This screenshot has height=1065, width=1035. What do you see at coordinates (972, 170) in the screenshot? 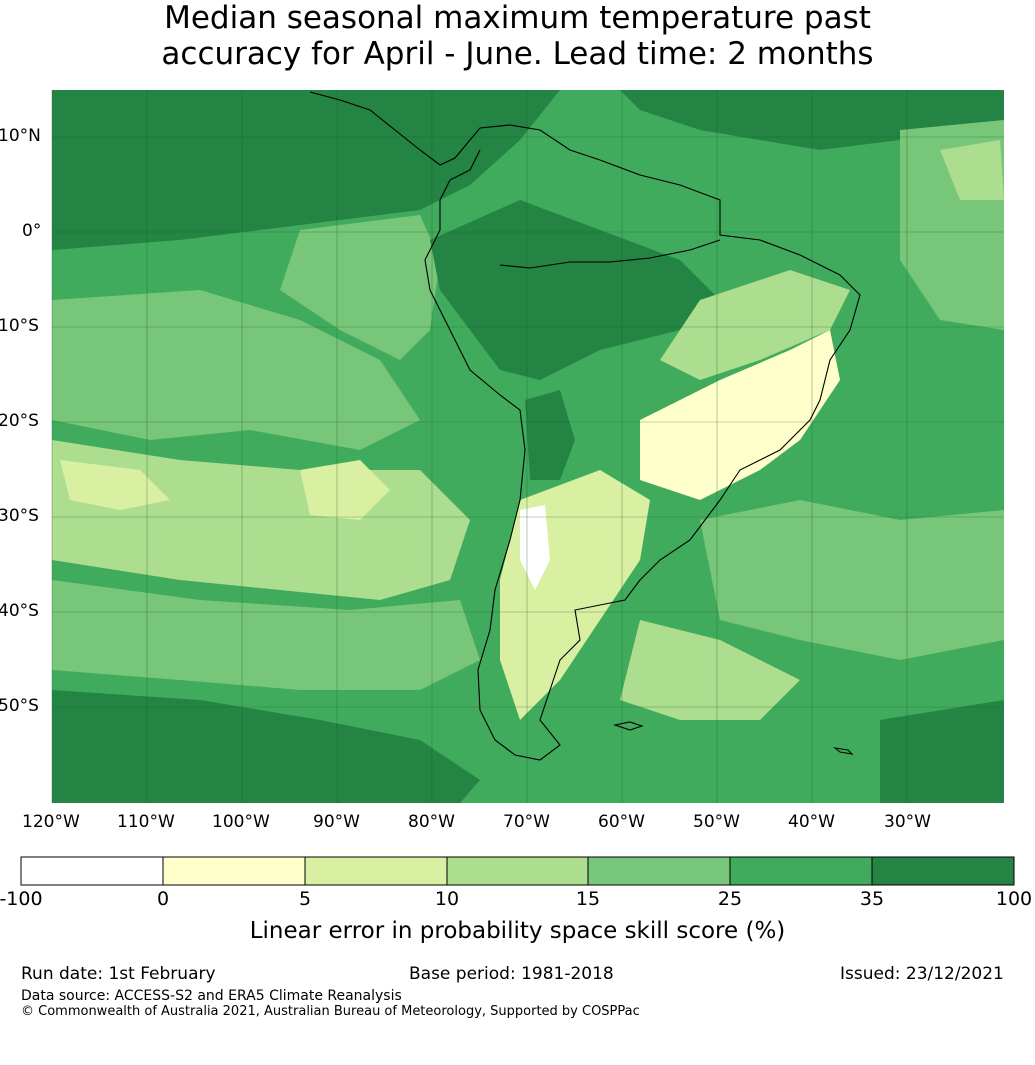
I see `east-atlantic-pale` at bounding box center [972, 170].